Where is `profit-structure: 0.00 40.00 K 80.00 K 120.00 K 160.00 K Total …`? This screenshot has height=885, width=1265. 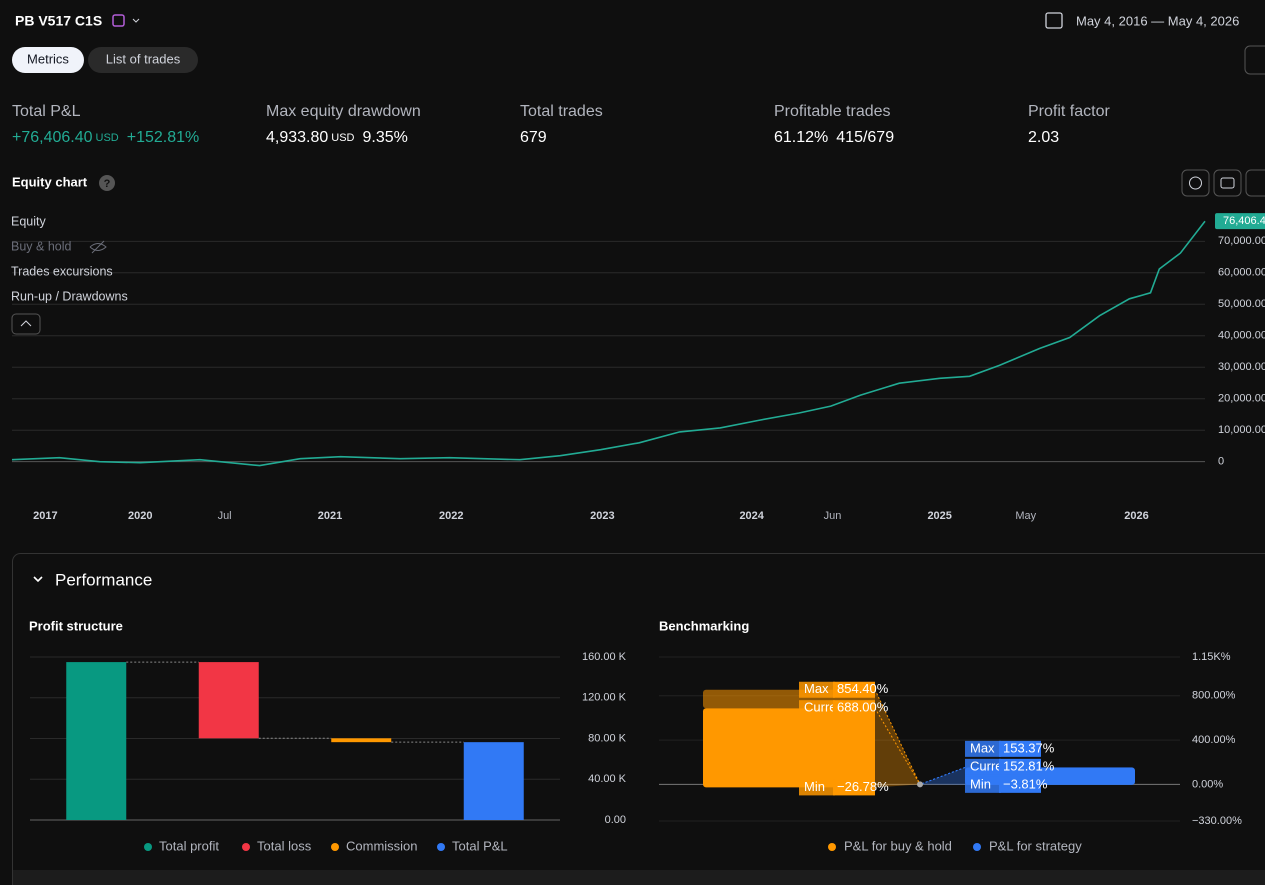 profit-structure: 0.00 40.00 K 80.00 K 120.00 K 160.00 K Total … is located at coordinates (328, 752).